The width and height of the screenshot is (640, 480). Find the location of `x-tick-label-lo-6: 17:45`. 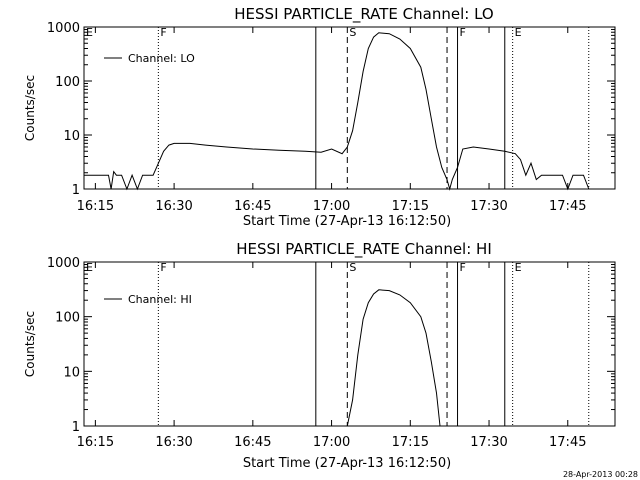

x-tick-label-lo-6: 17:45 is located at coordinates (567, 206).